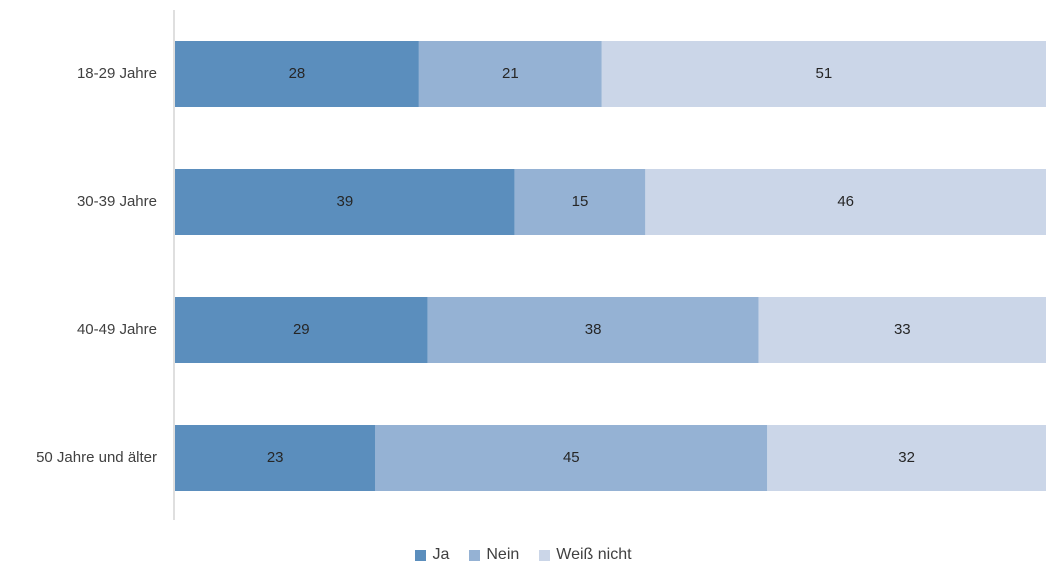 The image size is (1047, 567). Describe the element at coordinates (545, 555) in the screenshot. I see `legend-swatch-weiss-nicht` at that location.